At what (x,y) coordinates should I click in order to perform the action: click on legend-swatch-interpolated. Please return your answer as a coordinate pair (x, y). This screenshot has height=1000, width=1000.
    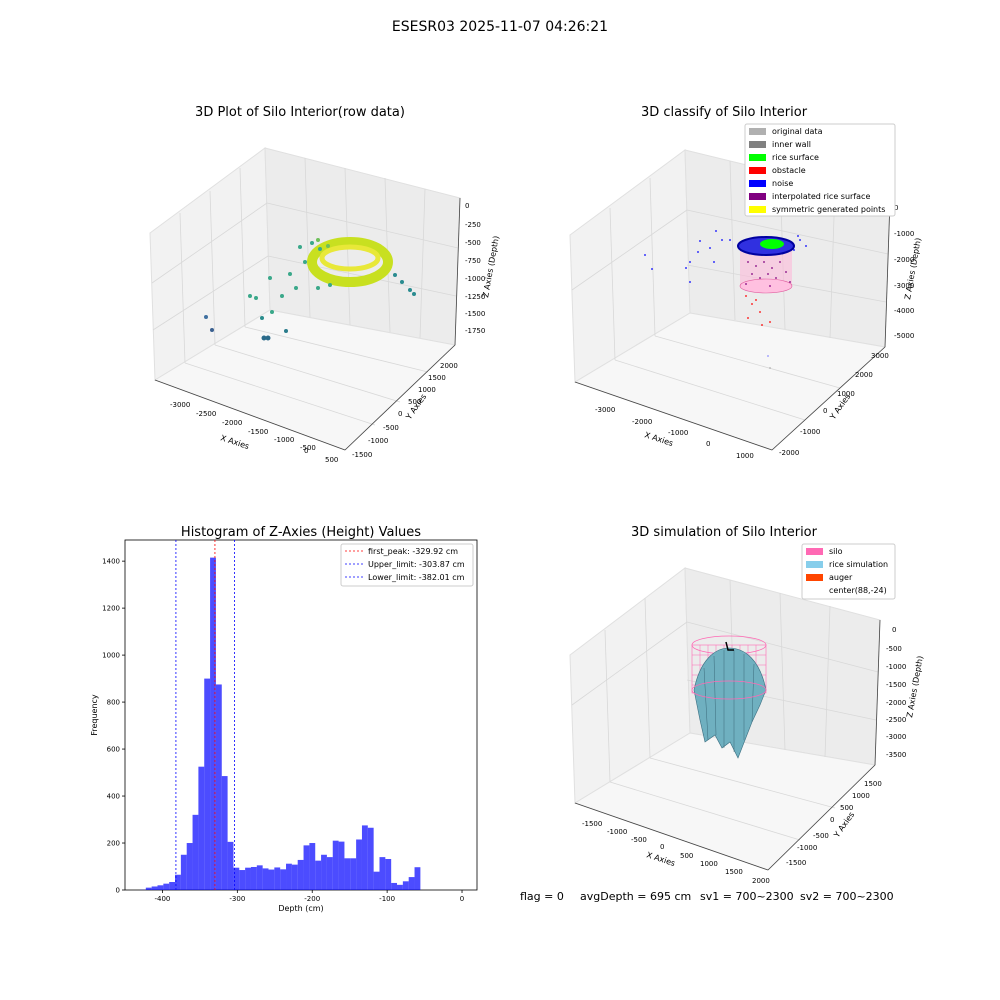
    Looking at the image, I should click on (757, 196).